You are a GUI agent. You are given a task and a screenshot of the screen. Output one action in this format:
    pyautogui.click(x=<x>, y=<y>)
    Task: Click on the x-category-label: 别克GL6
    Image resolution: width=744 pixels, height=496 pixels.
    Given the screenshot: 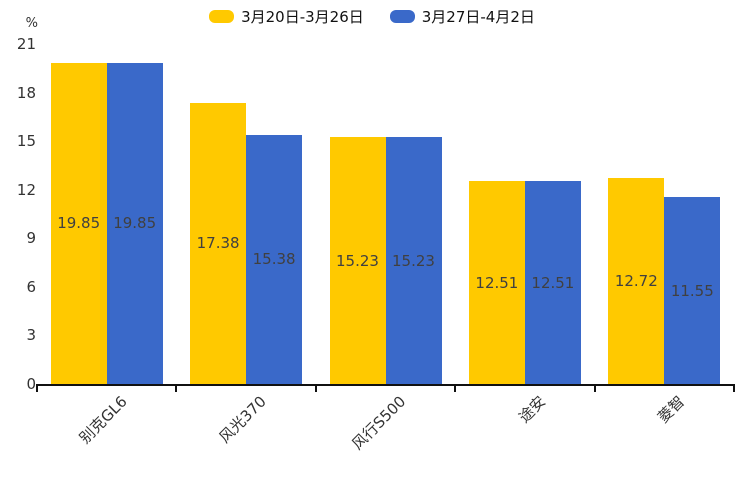 What is the action you would take?
    pyautogui.click(x=103, y=420)
    